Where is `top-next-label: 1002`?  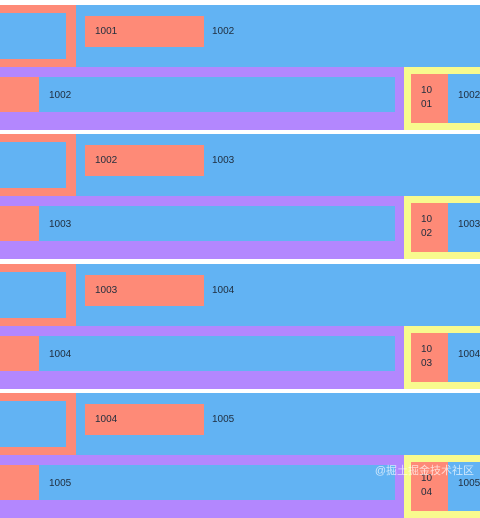
top-next-label: 1002 is located at coordinates (223, 31).